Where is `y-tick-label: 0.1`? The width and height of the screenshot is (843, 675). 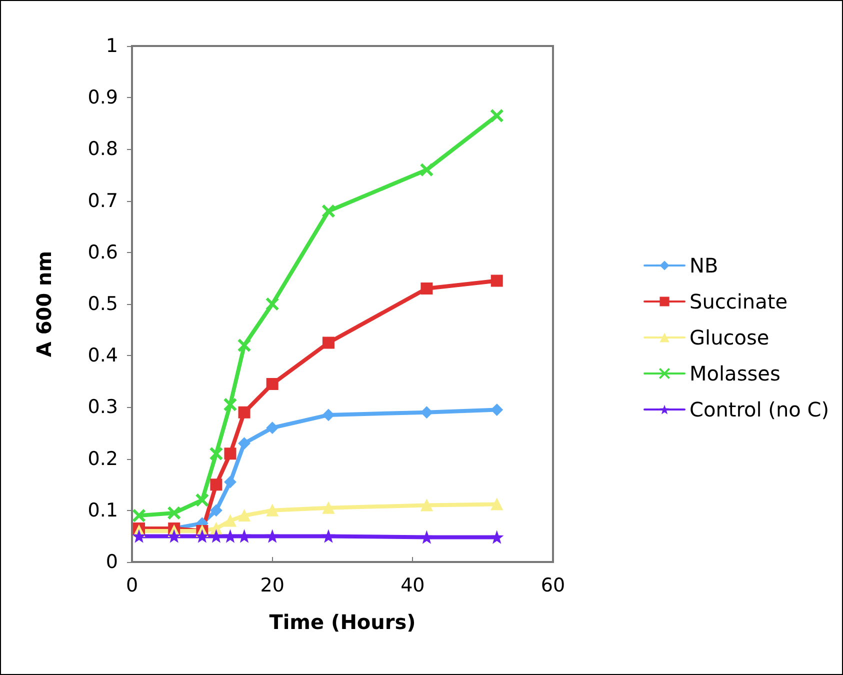 y-tick-label: 0.1 is located at coordinates (103, 510).